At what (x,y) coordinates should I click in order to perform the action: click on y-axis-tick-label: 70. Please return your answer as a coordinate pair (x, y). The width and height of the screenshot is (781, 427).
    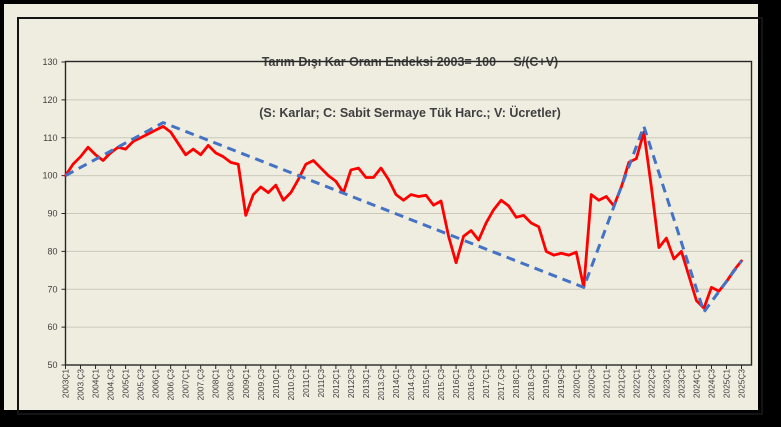
    Looking at the image, I should click on (52, 289).